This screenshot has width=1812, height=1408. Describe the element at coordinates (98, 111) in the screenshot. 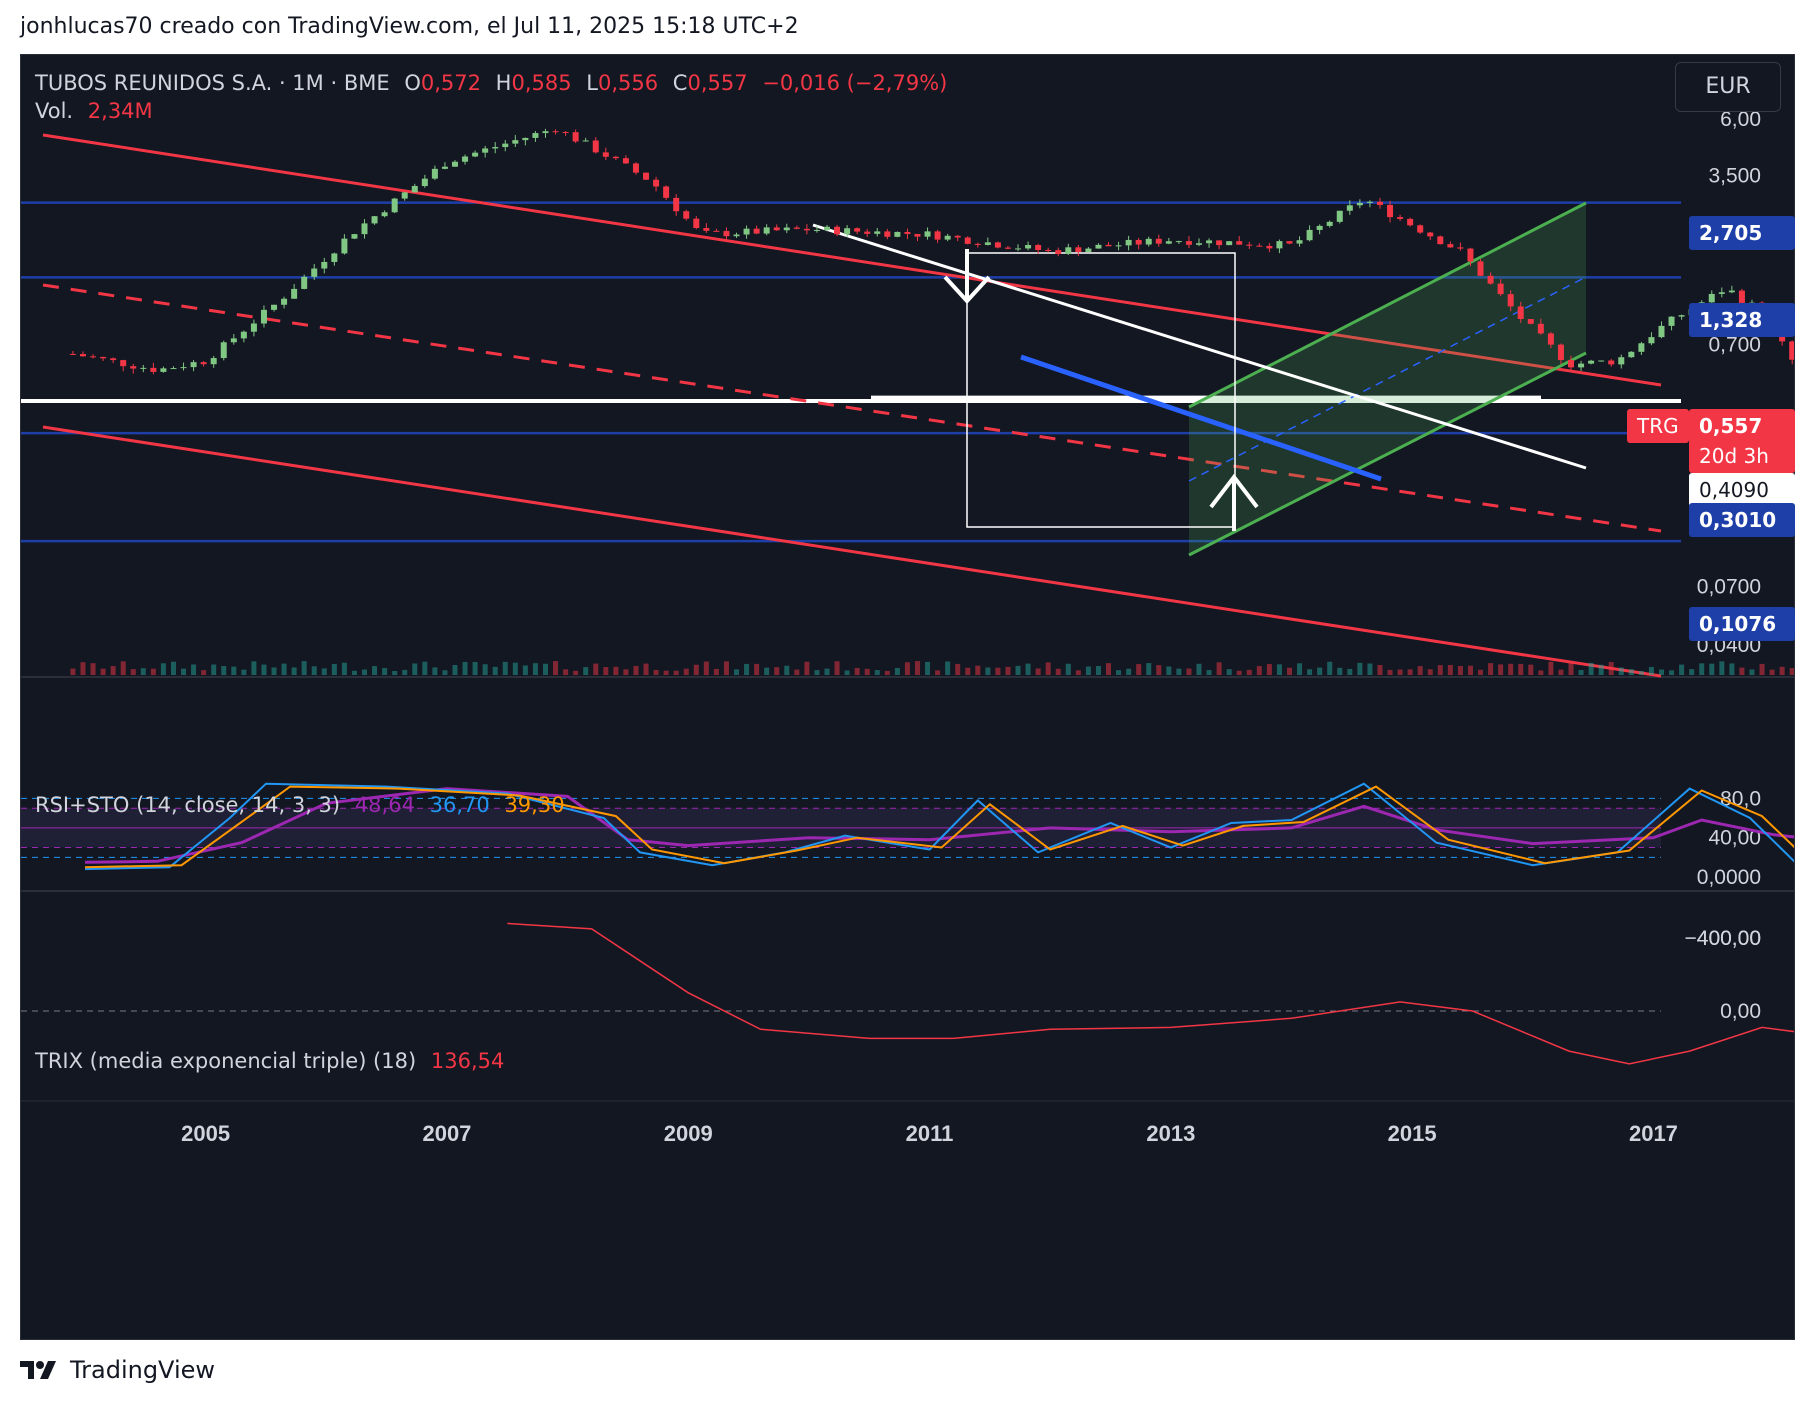

I see `volume-legend: Vol. 2,34M` at that location.